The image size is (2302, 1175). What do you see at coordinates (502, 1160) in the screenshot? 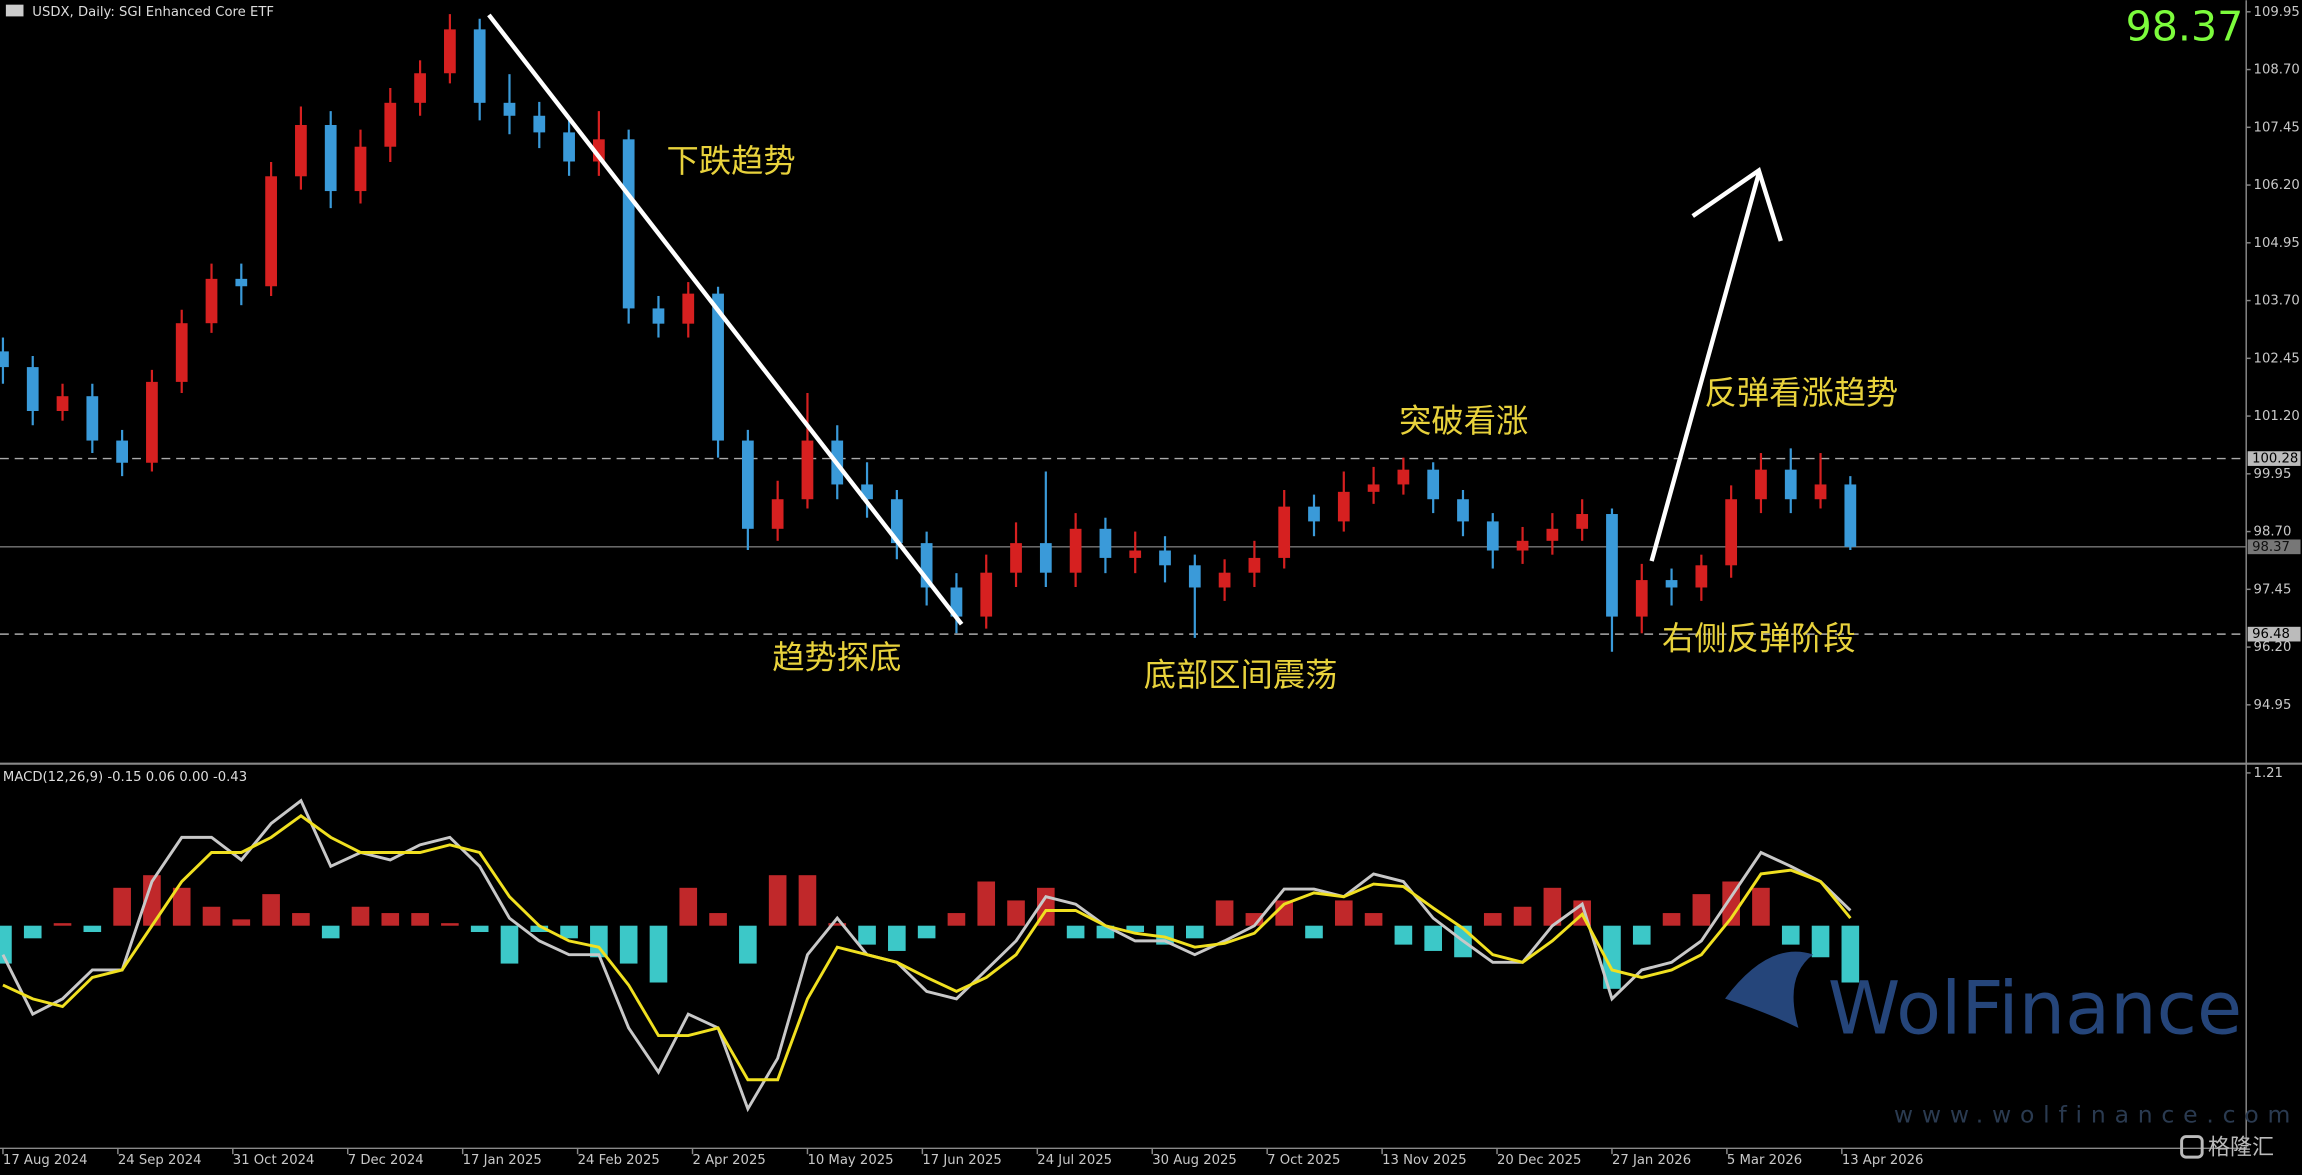
I see `x-tick-label: 17 Jan 2025` at bounding box center [502, 1160].